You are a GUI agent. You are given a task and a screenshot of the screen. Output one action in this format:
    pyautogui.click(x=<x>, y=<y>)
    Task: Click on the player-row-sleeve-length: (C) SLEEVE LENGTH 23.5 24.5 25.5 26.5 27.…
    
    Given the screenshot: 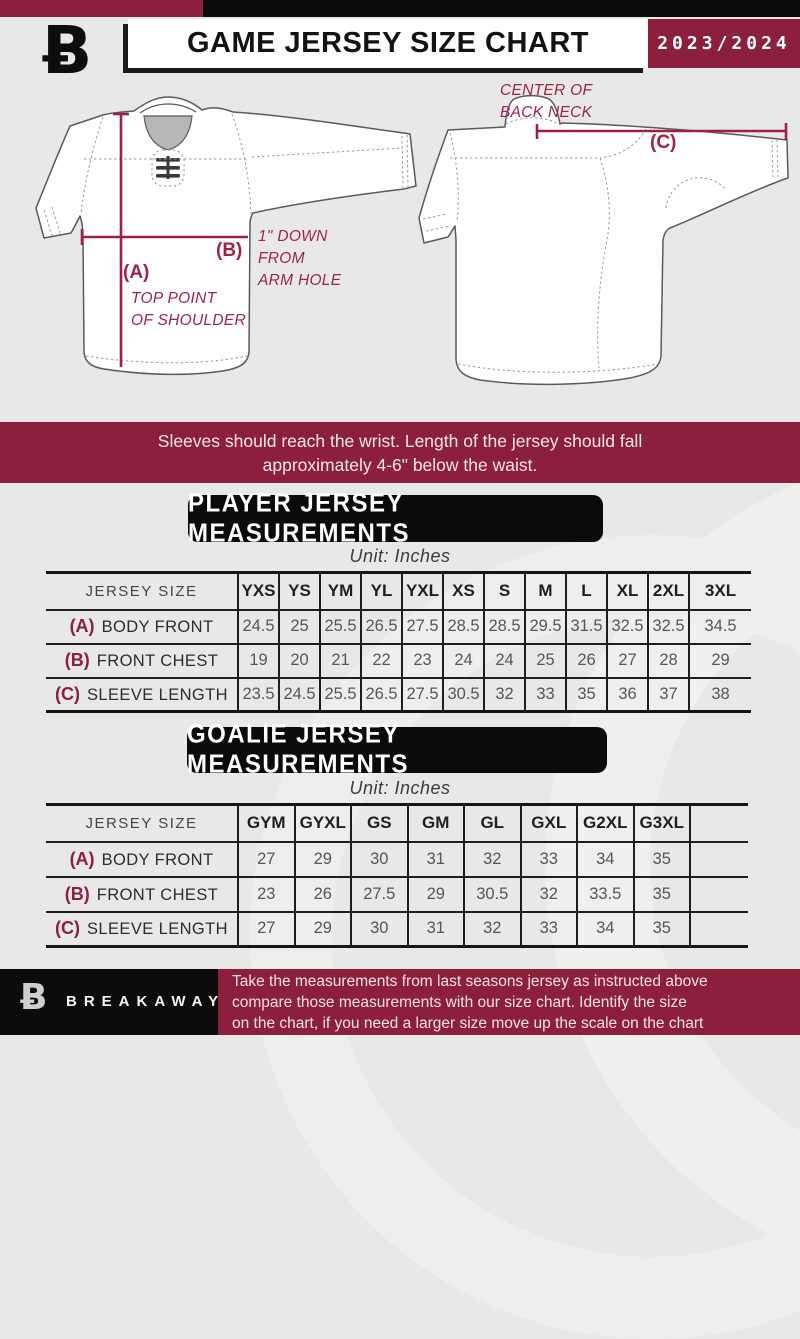 What is the action you would take?
    pyautogui.click(x=398, y=695)
    